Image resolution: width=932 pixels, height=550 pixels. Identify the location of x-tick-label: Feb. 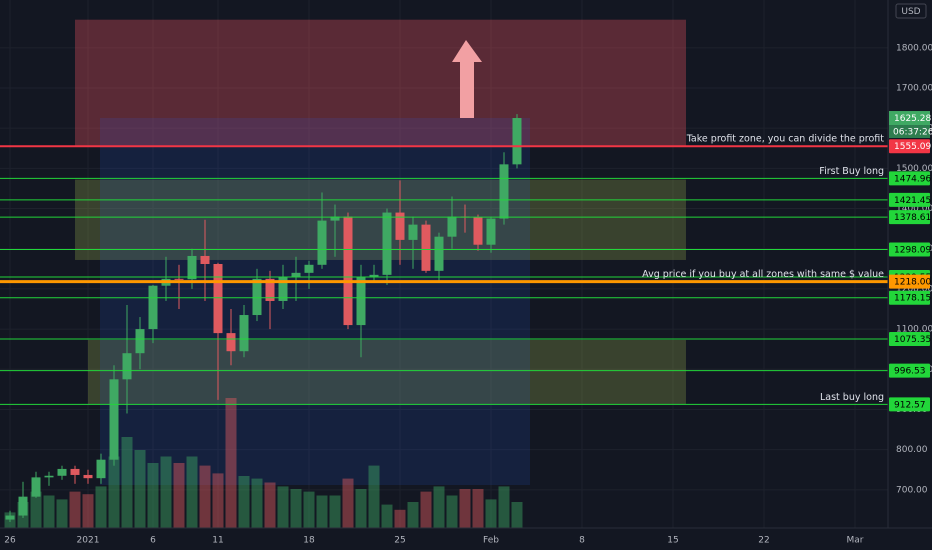
(491, 541).